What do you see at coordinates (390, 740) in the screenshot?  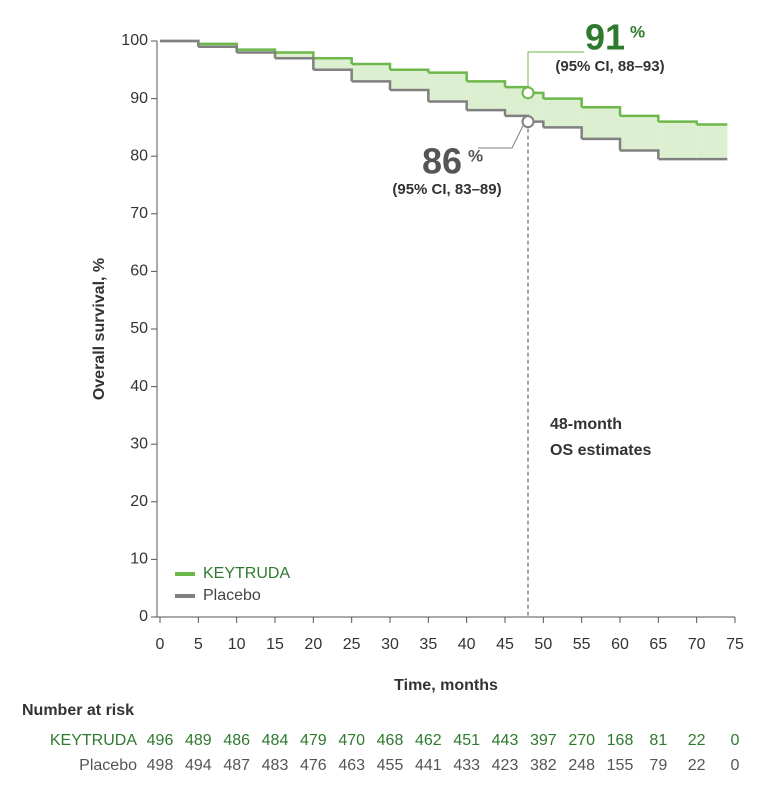 I see `risk-value: 468` at bounding box center [390, 740].